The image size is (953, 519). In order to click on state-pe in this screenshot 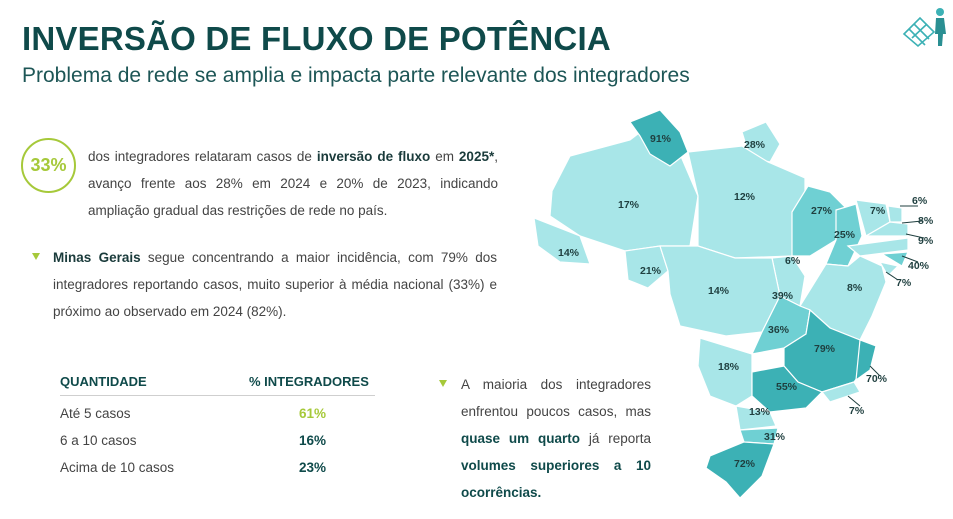, I will do `click(877, 247)`.